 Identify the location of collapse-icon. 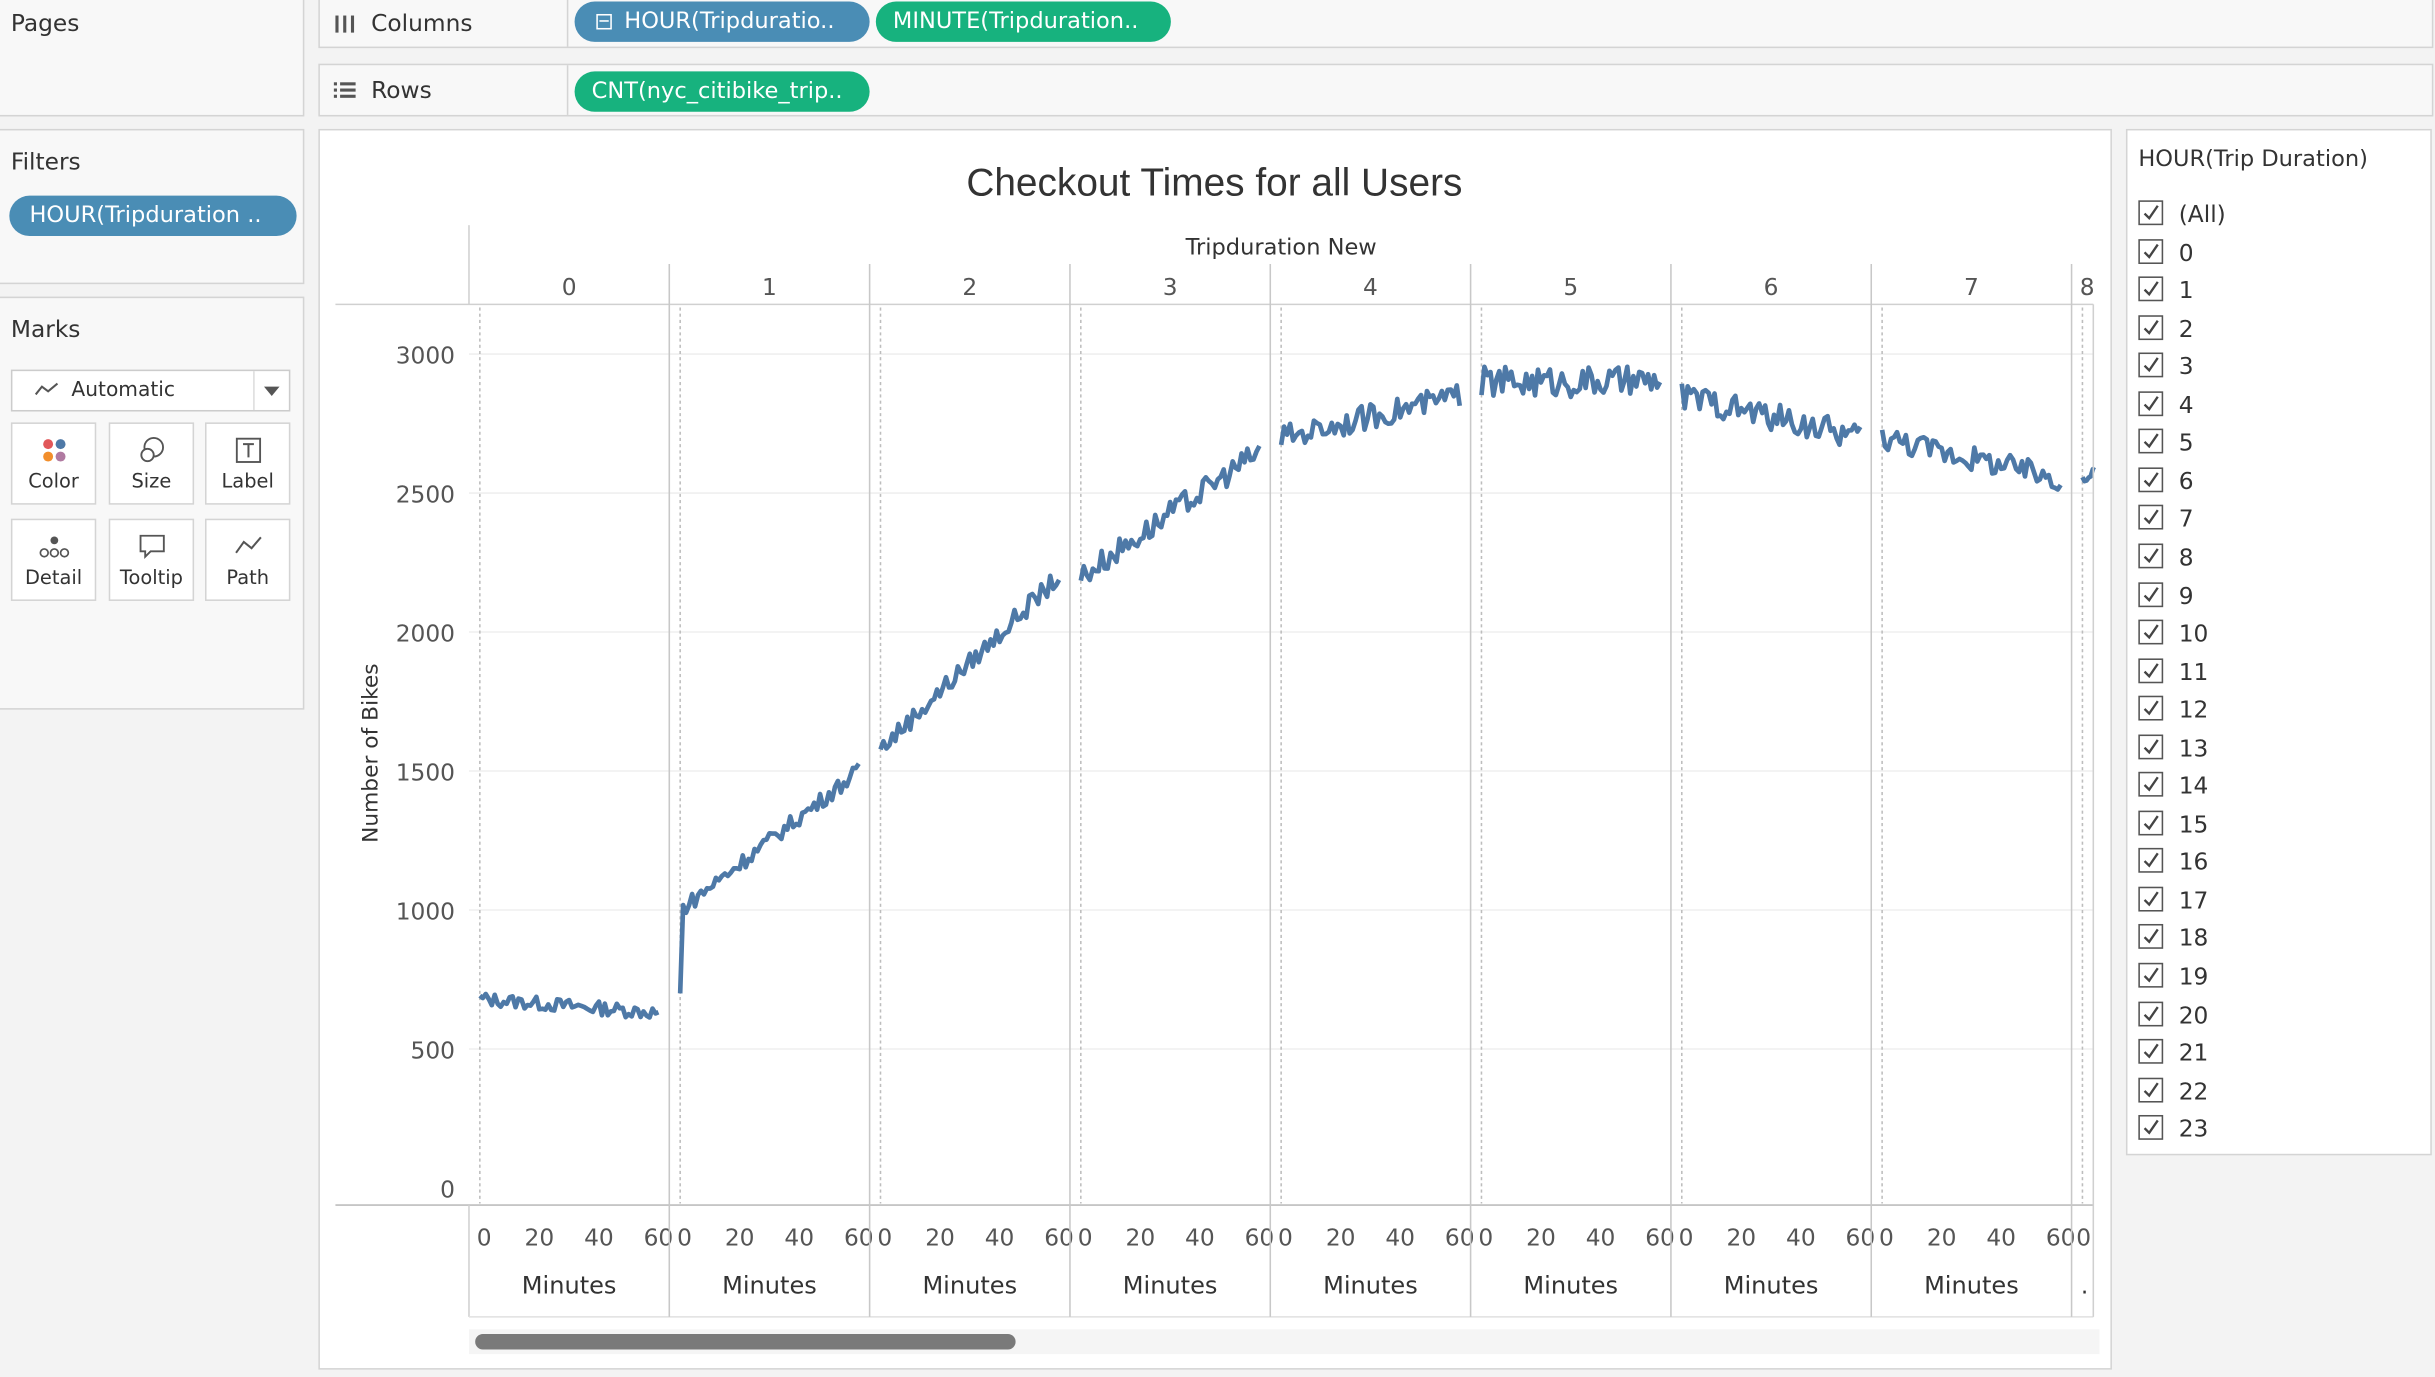
(604, 21).